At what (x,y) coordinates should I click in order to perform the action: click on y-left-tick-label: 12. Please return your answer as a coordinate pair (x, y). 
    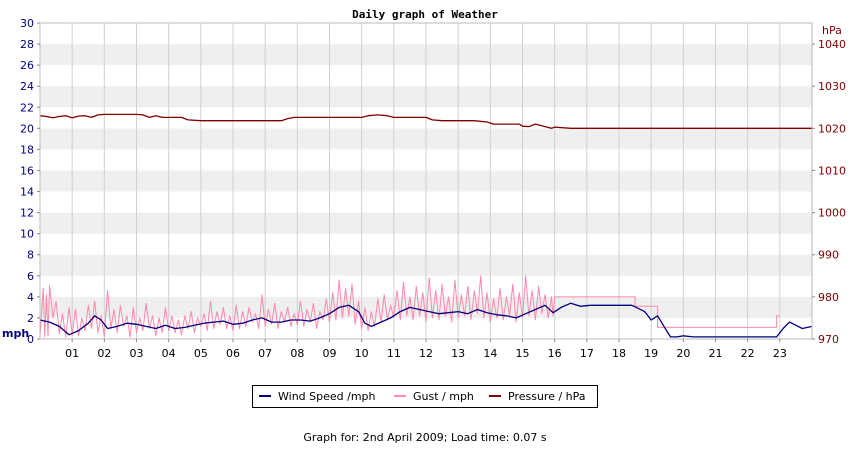
    Looking at the image, I should click on (27, 213).